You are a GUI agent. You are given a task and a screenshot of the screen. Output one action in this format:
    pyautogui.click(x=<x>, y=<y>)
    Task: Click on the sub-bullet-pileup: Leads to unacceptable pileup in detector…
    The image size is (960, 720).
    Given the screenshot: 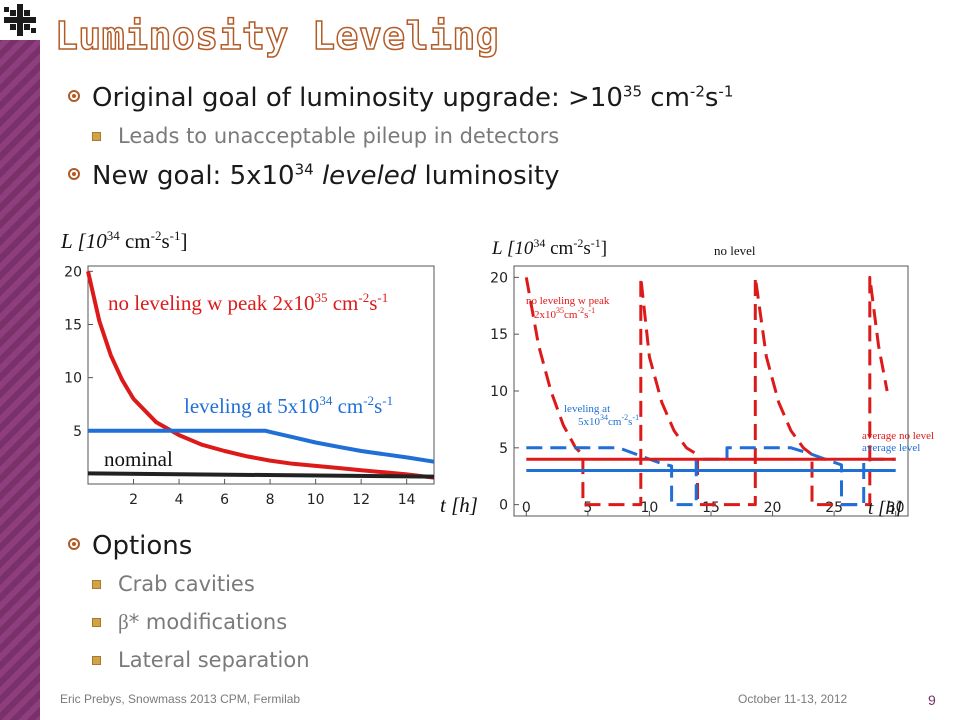 What is the action you would take?
    pyautogui.click(x=503, y=136)
    